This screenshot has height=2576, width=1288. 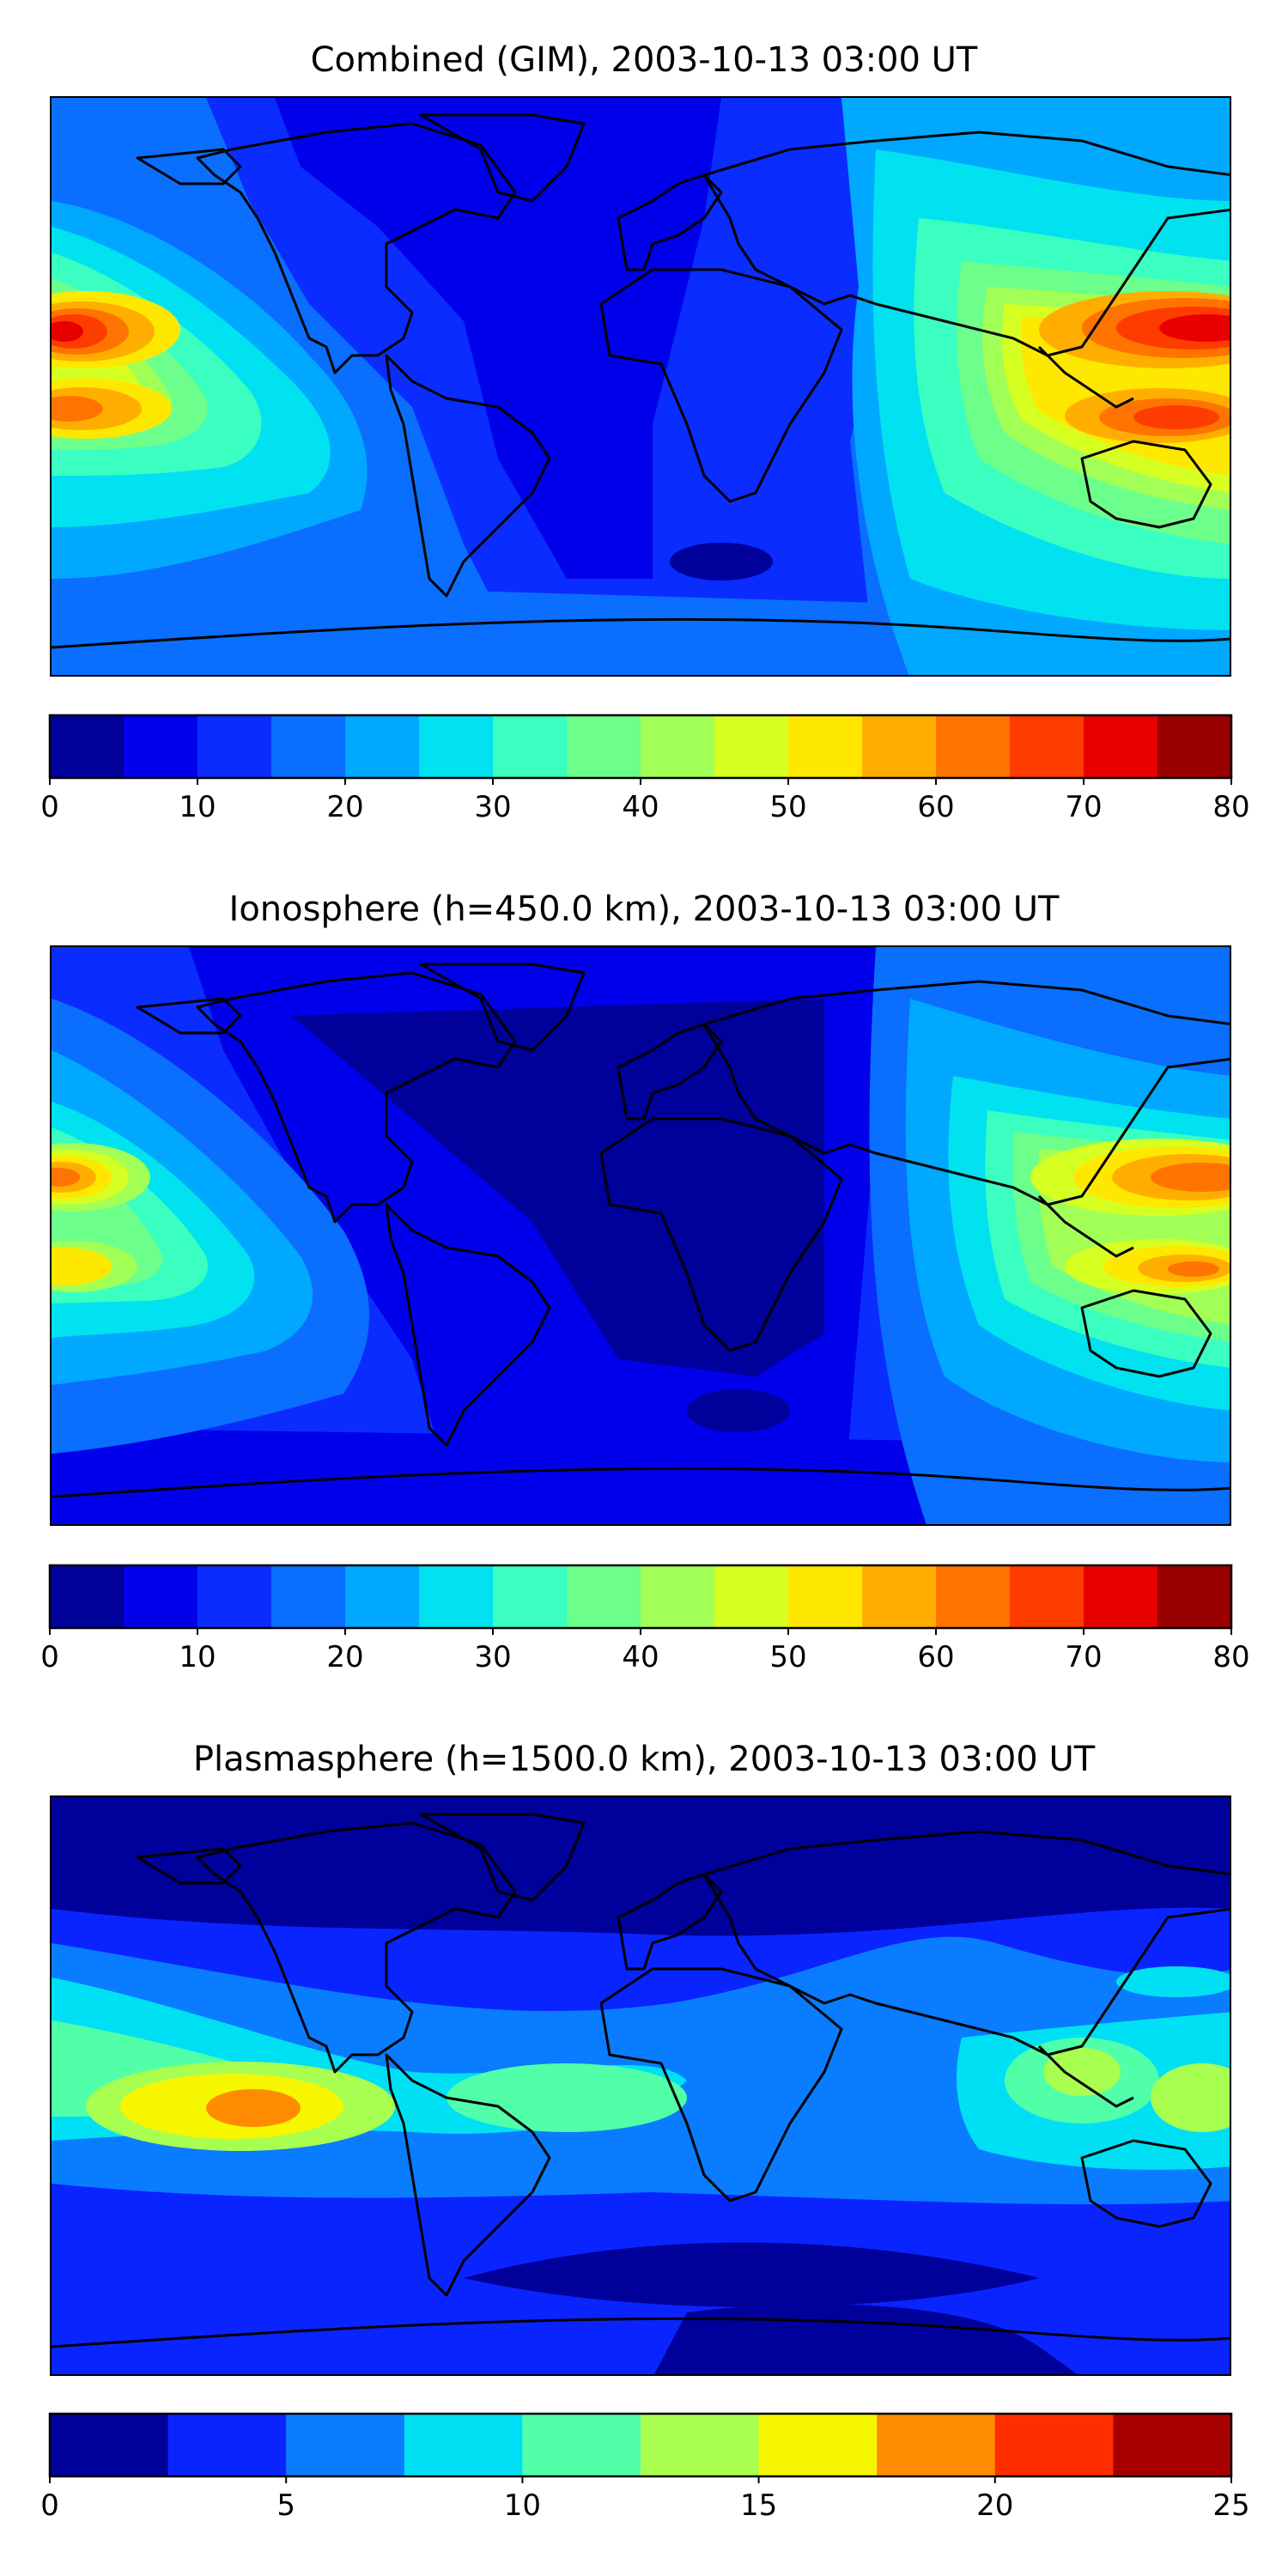 I want to click on colorbar-plasmasphere: 0 5 10 15 20 25, so click(x=645, y=2467).